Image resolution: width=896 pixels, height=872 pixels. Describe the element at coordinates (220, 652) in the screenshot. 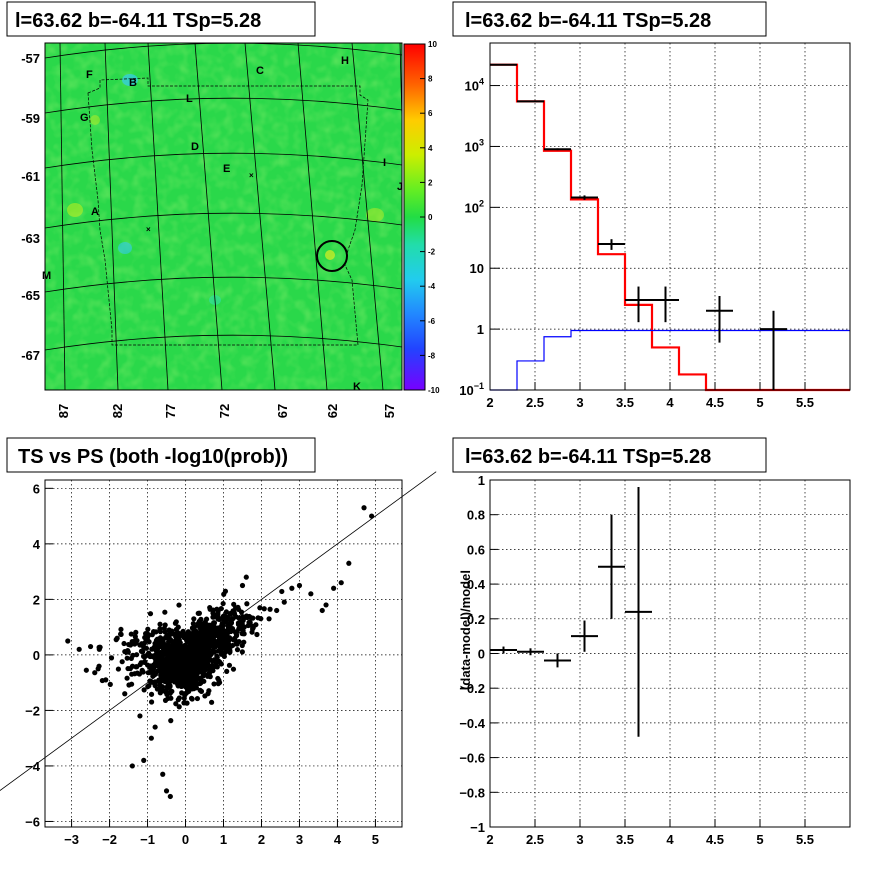

I see `scatter-points` at that location.